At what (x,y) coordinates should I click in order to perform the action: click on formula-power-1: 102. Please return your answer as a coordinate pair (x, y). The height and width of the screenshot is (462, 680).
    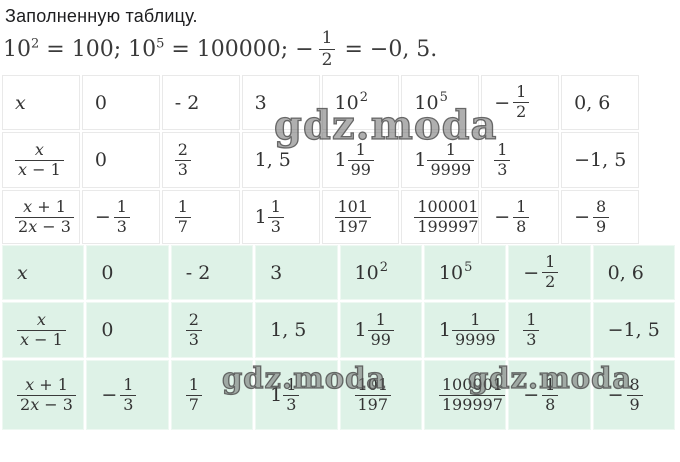
    Looking at the image, I should click on (21, 49).